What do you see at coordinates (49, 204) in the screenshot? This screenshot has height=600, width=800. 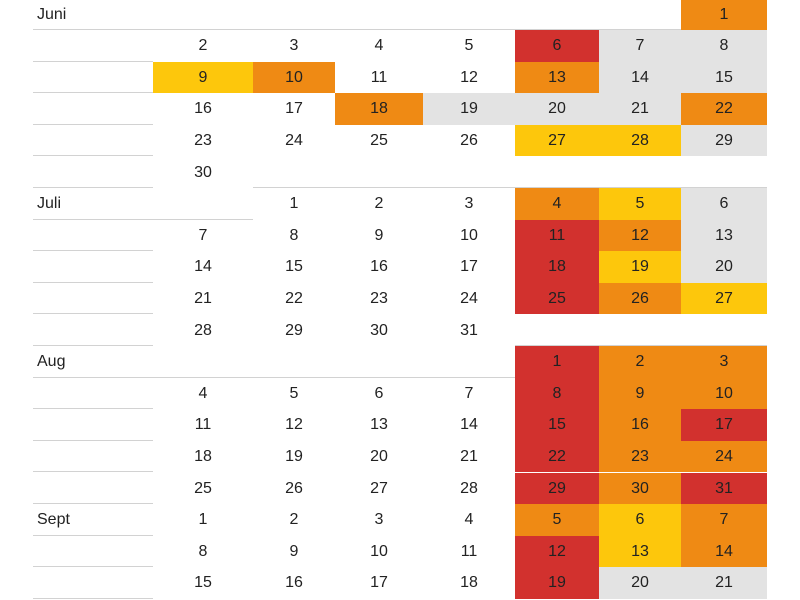 I see `month-label: Juli` at bounding box center [49, 204].